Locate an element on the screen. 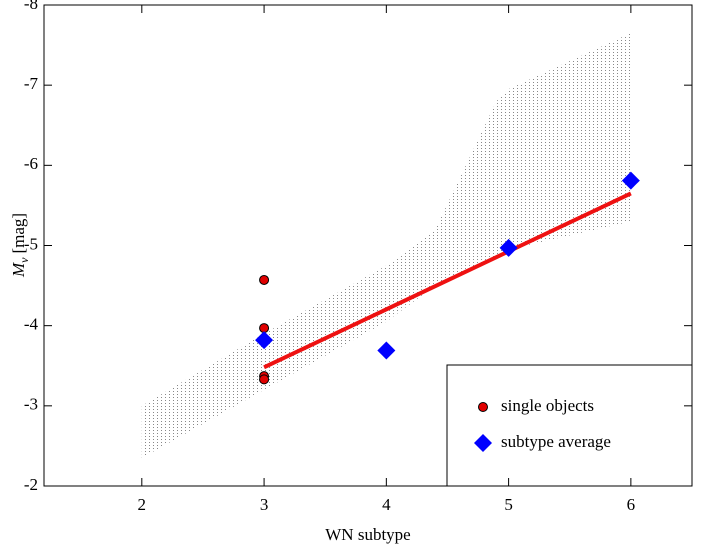 The image size is (711, 554). x-axis-label: WN subtype is located at coordinates (367, 534).